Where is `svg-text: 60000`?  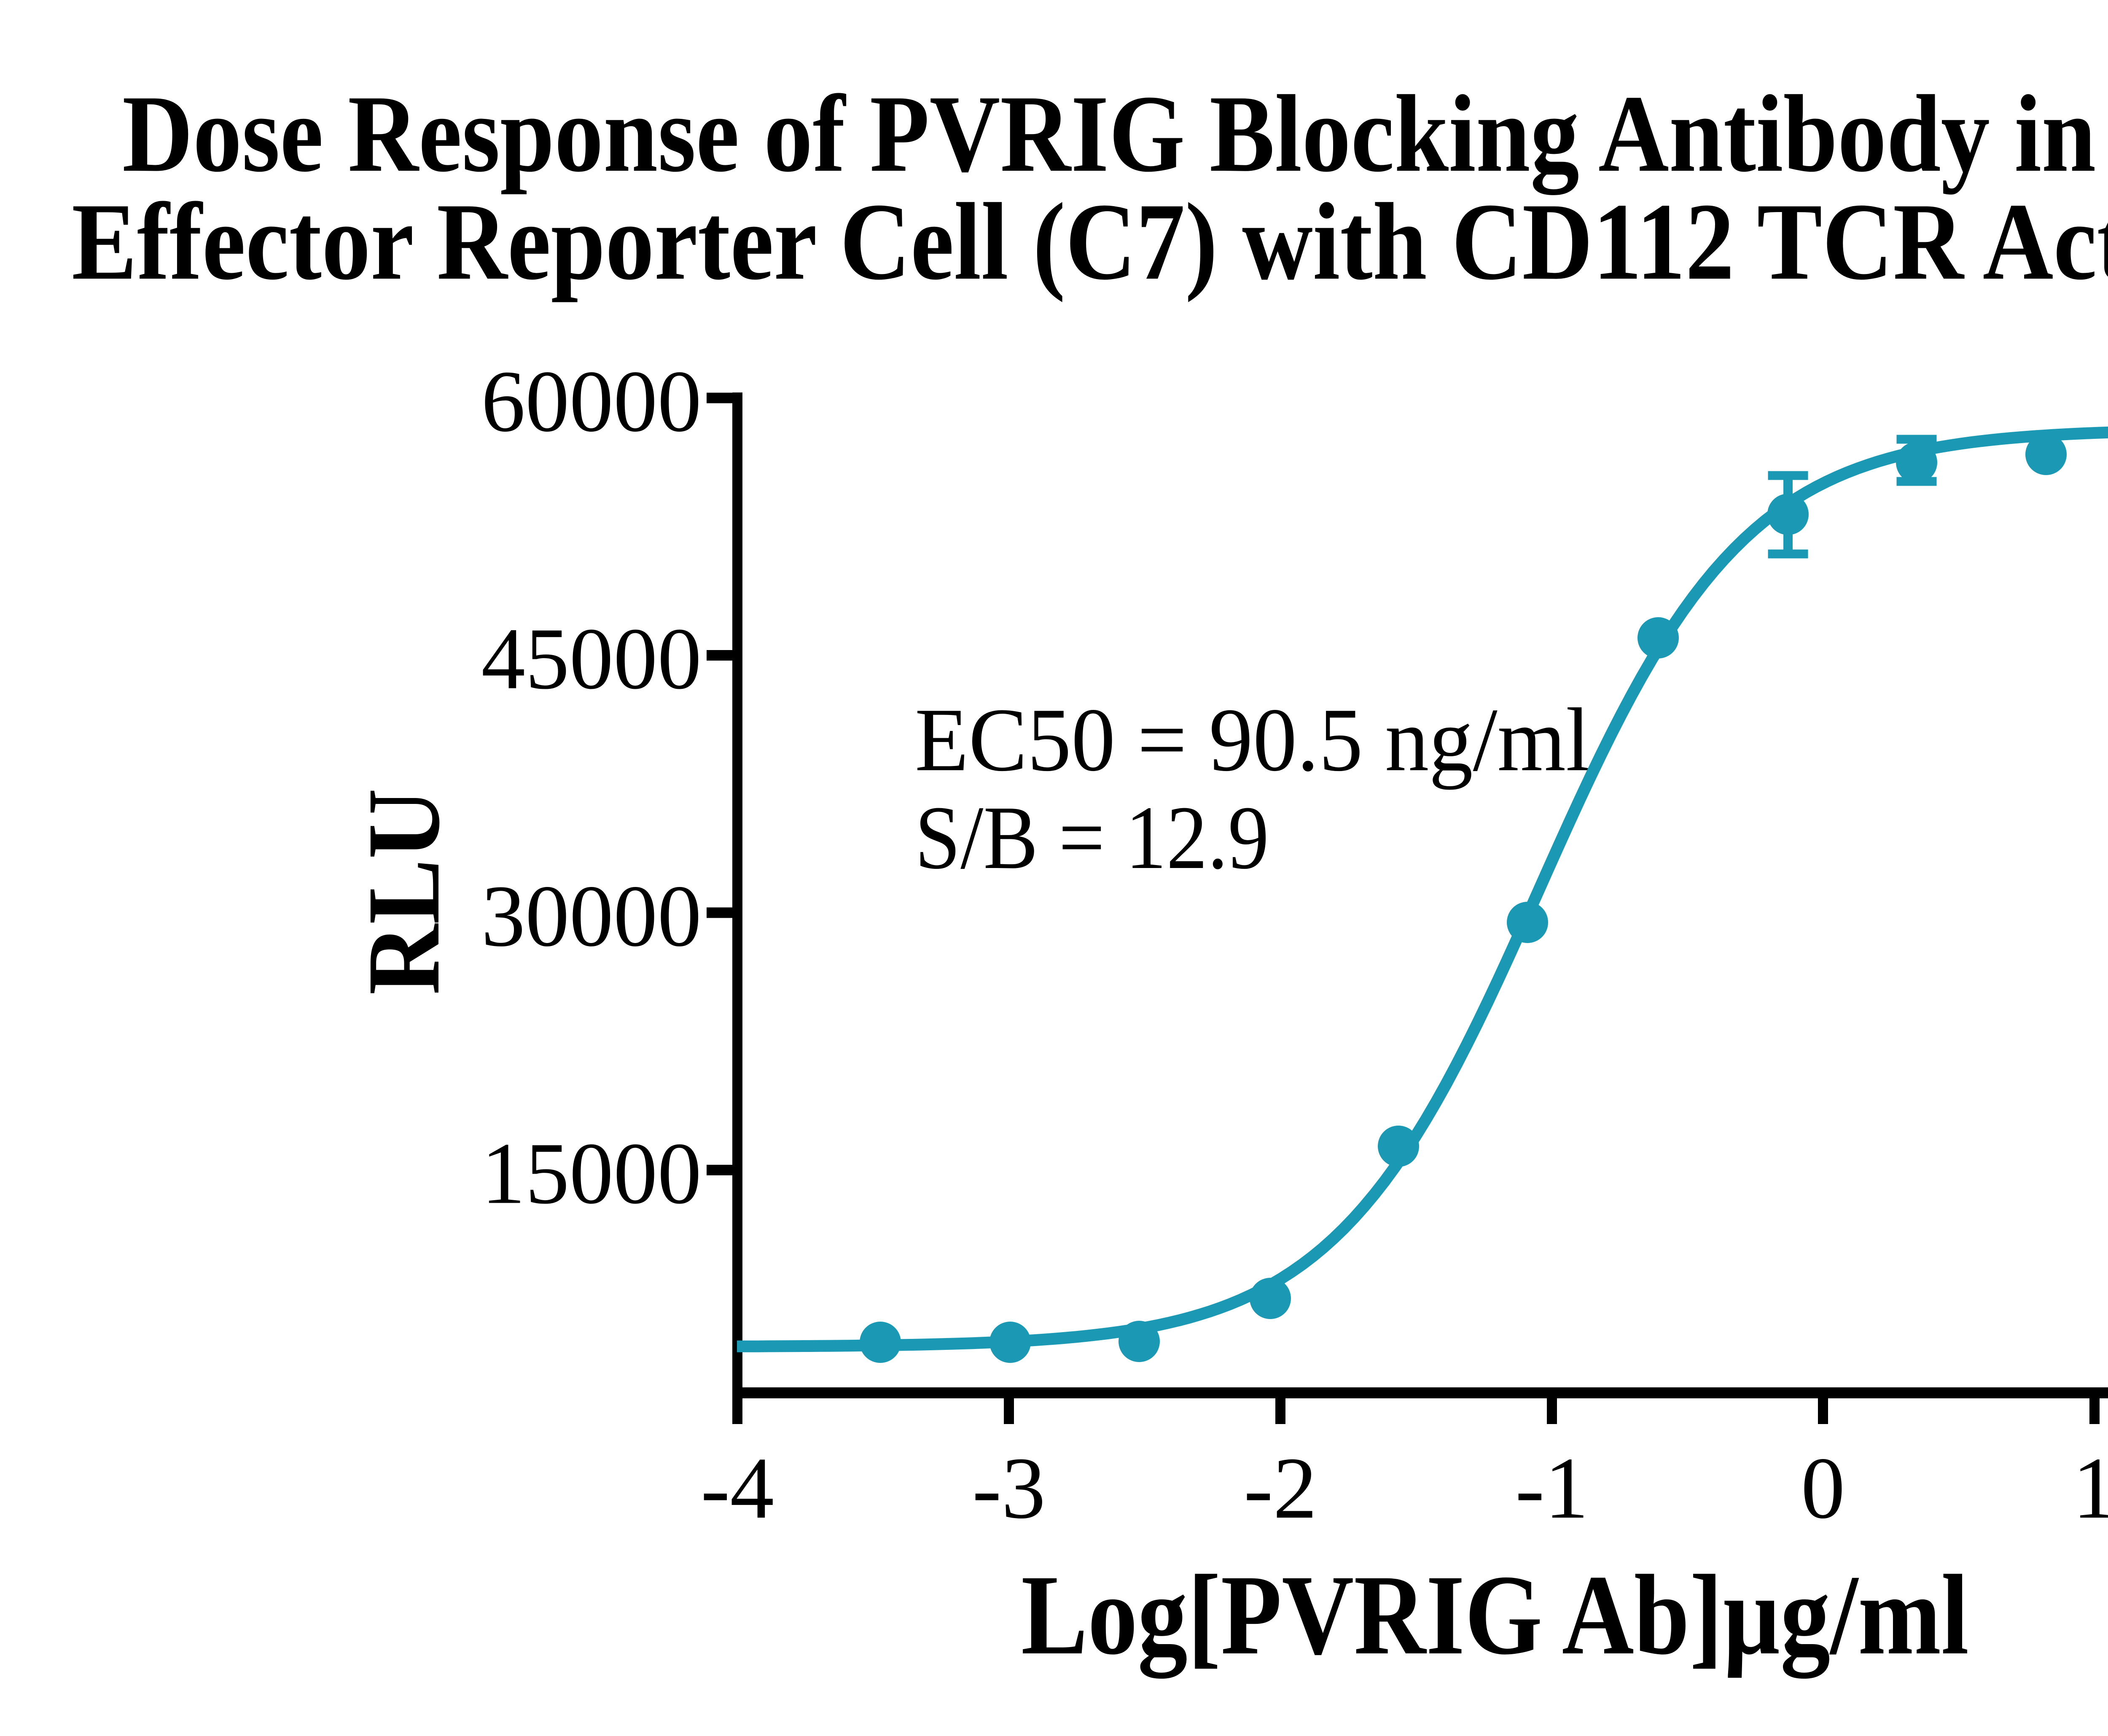 svg-text: 60000 is located at coordinates (591, 401).